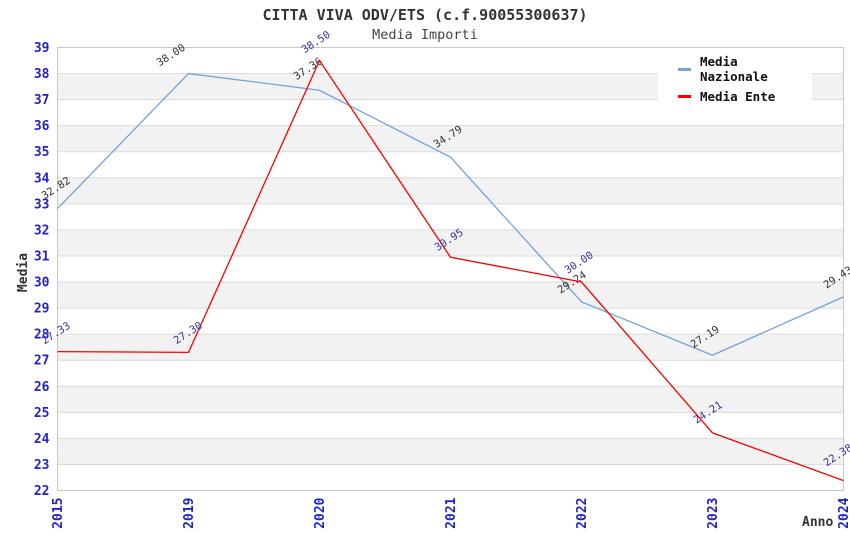 This screenshot has height=550, width=850. I want to click on y-tick-label: 25, so click(42, 413).